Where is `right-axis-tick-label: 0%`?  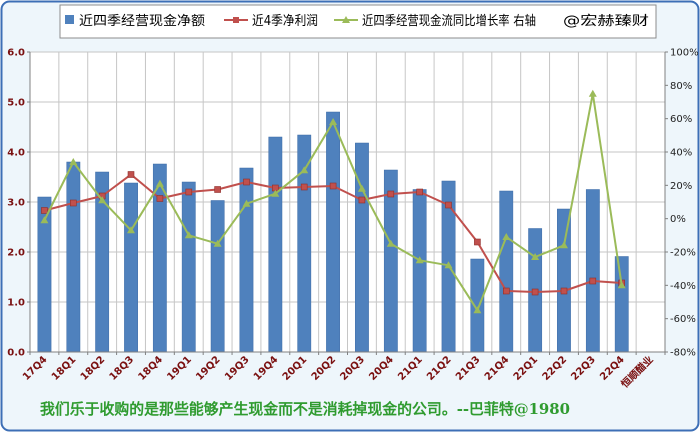 right-axis-tick-label: 0% is located at coordinates (678, 219).